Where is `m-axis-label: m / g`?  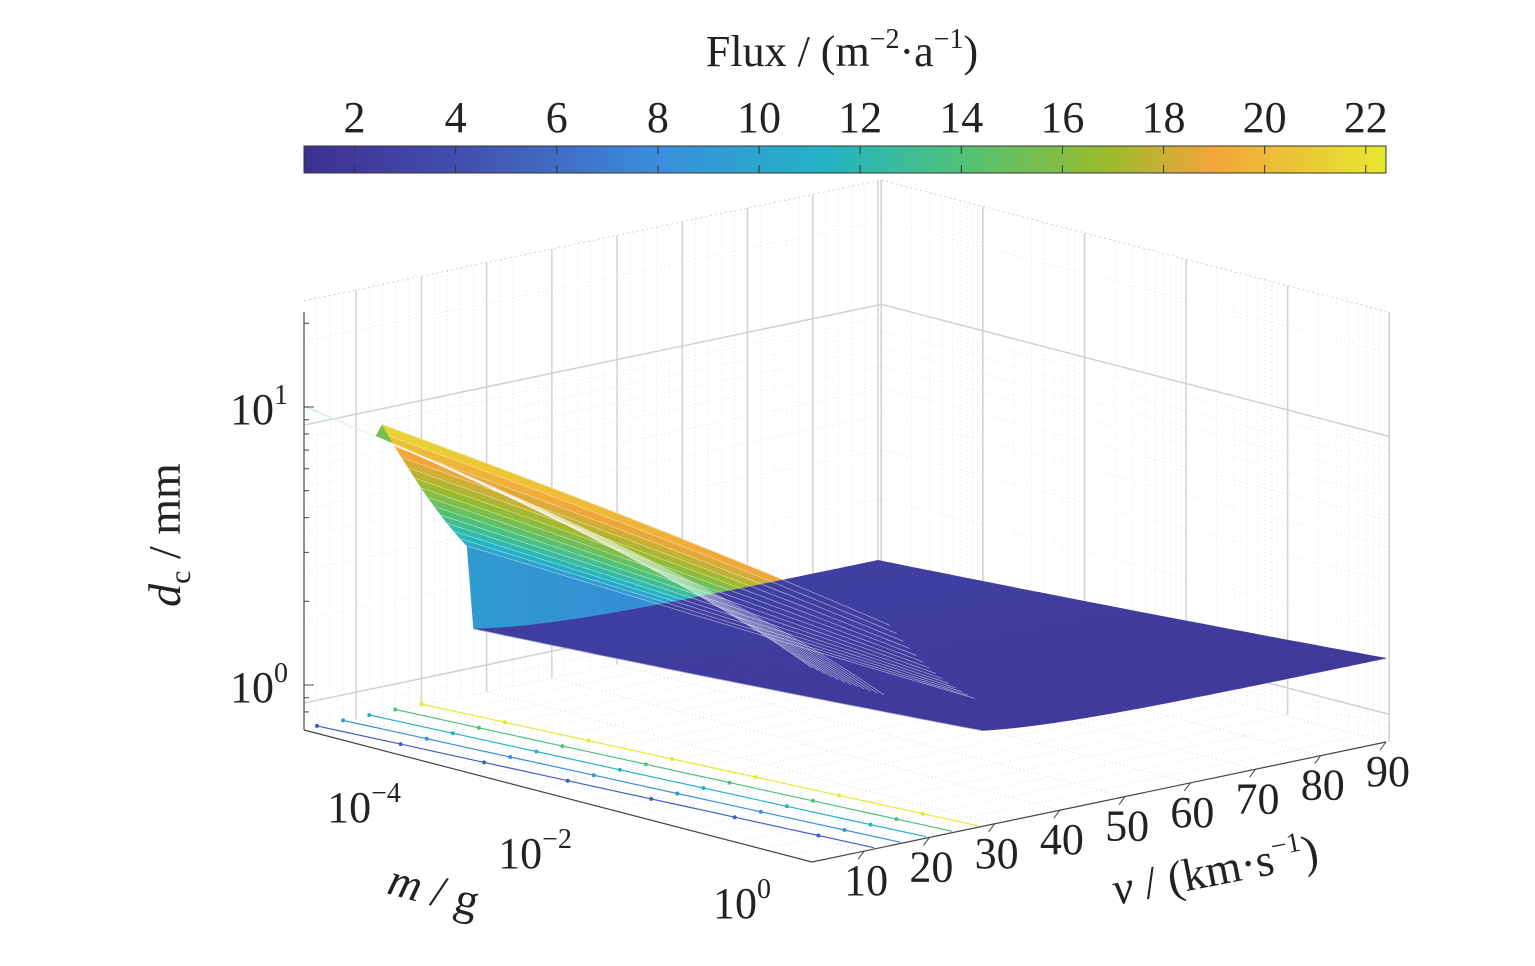 m-axis-label: m / g is located at coordinates (434, 889).